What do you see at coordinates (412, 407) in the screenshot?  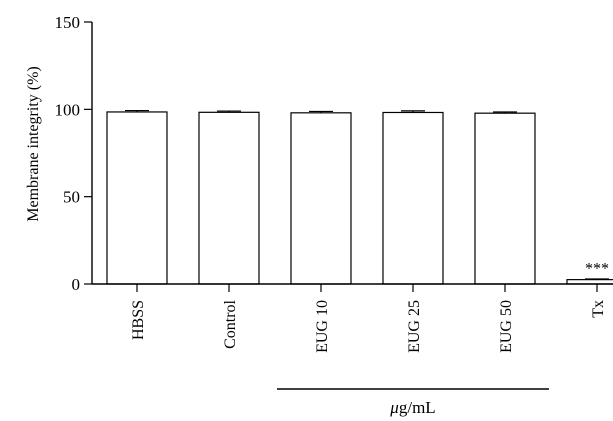 I see `group-unit-label: μg/mL` at bounding box center [412, 407].